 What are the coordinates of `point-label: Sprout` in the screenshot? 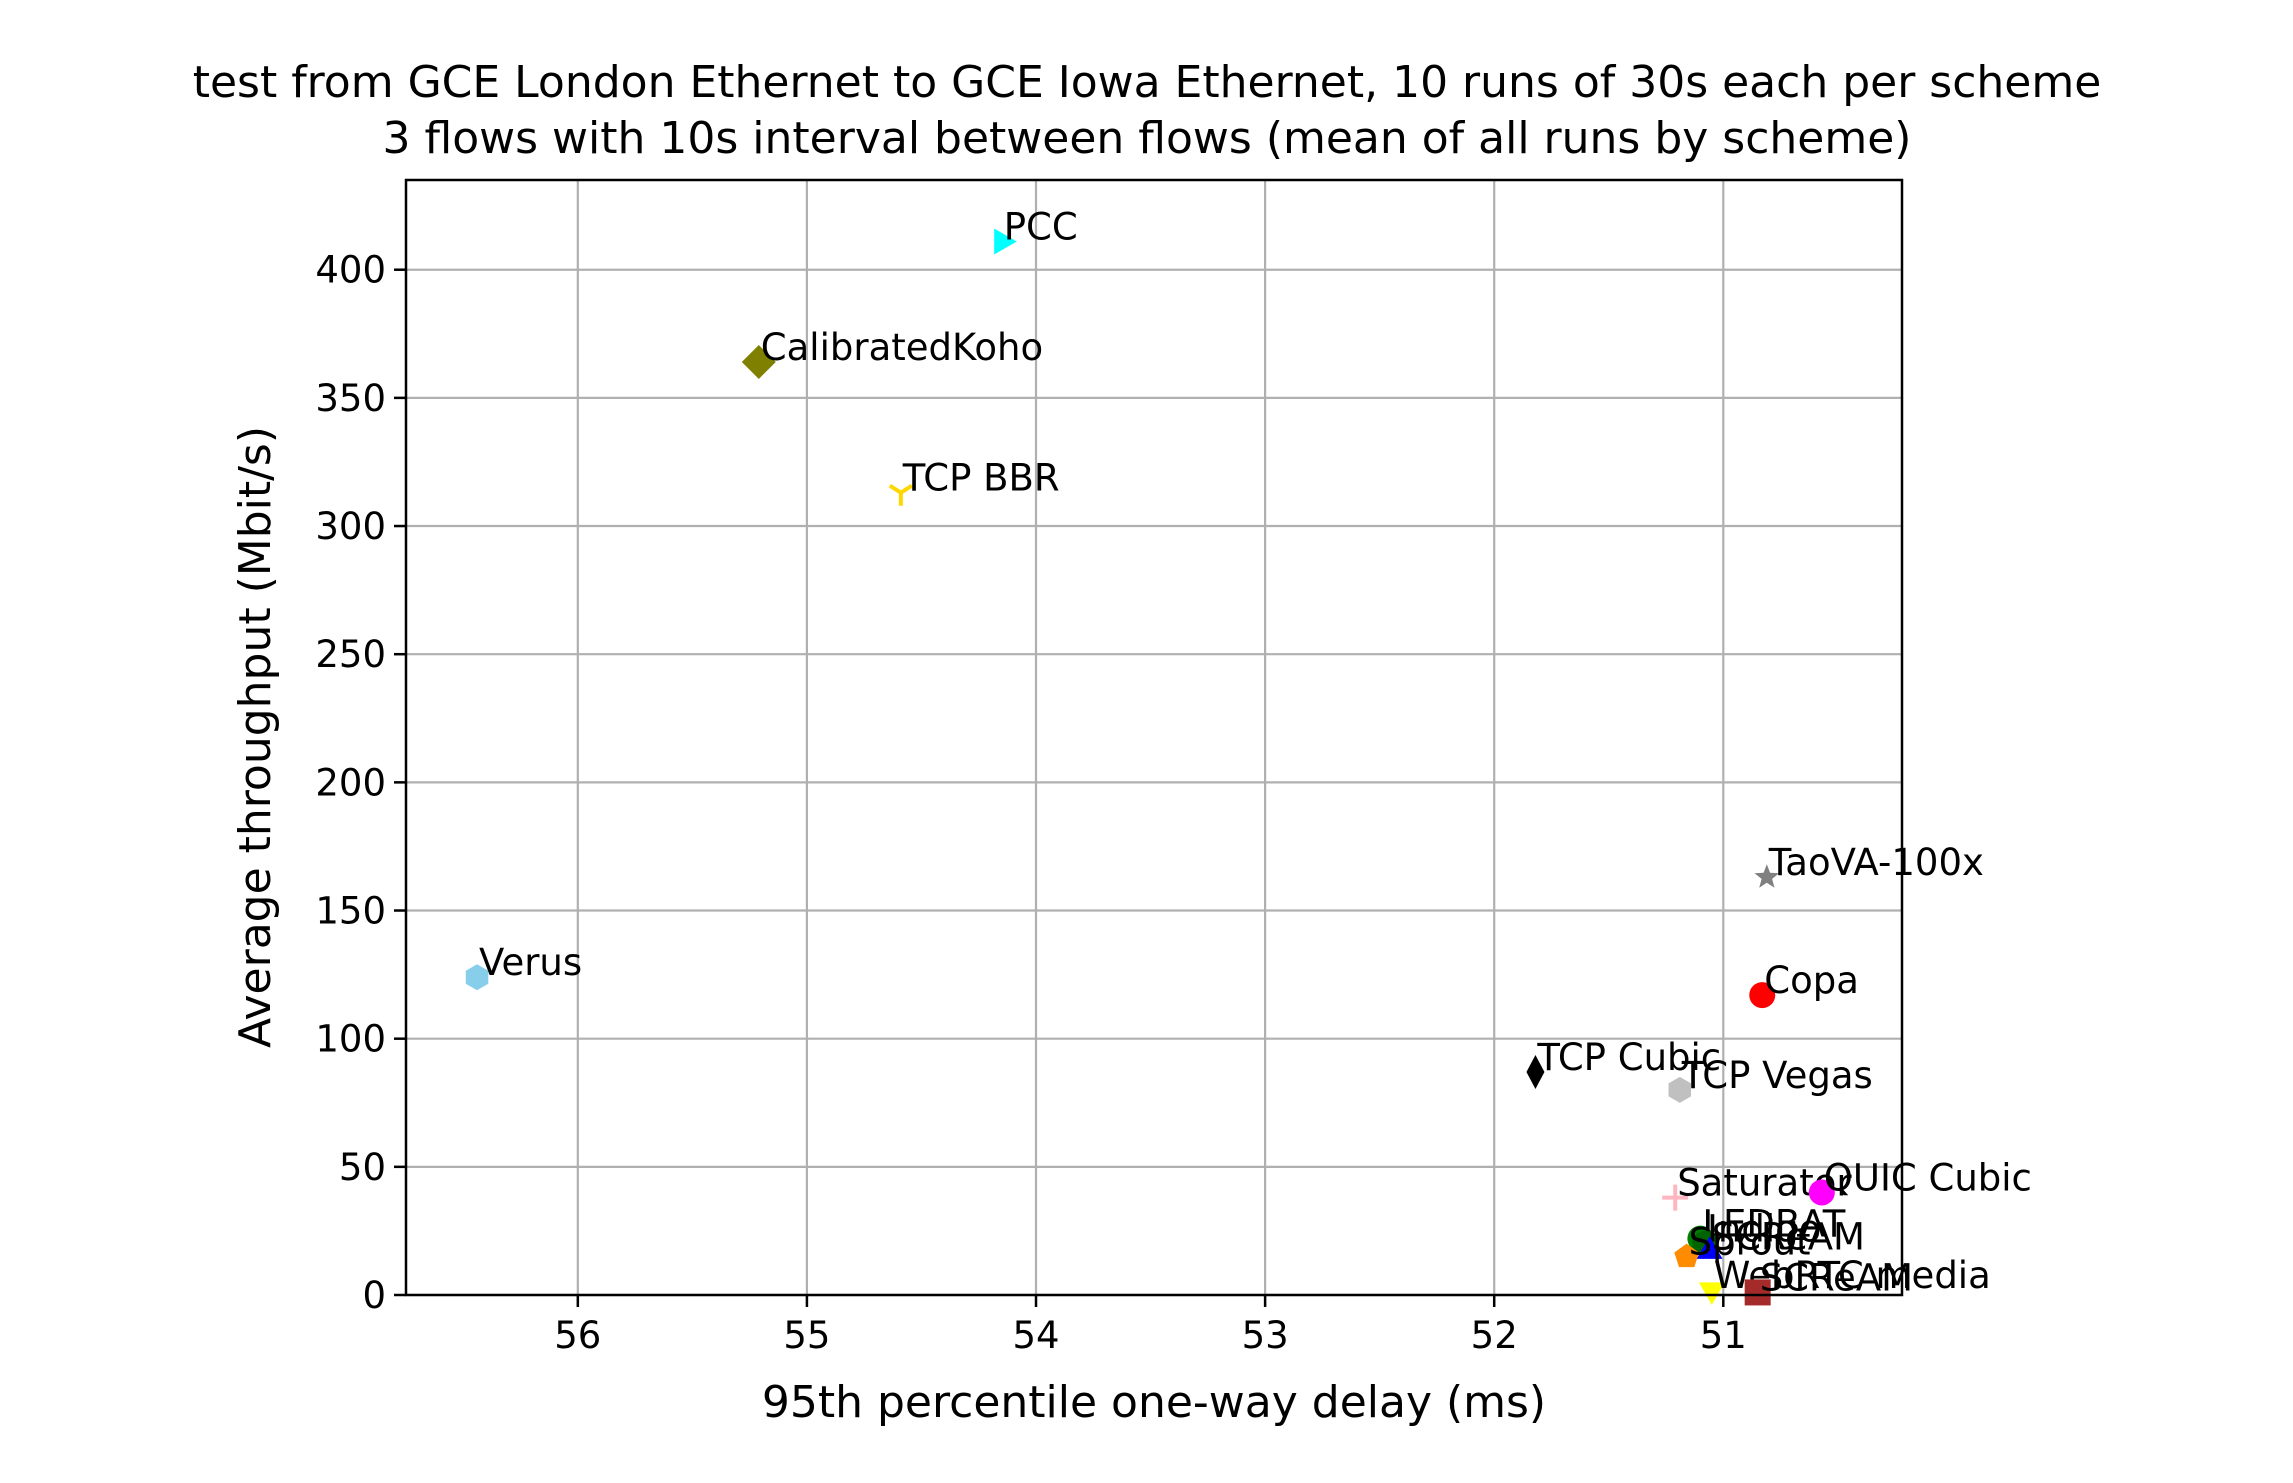 It's located at (1750, 1242).